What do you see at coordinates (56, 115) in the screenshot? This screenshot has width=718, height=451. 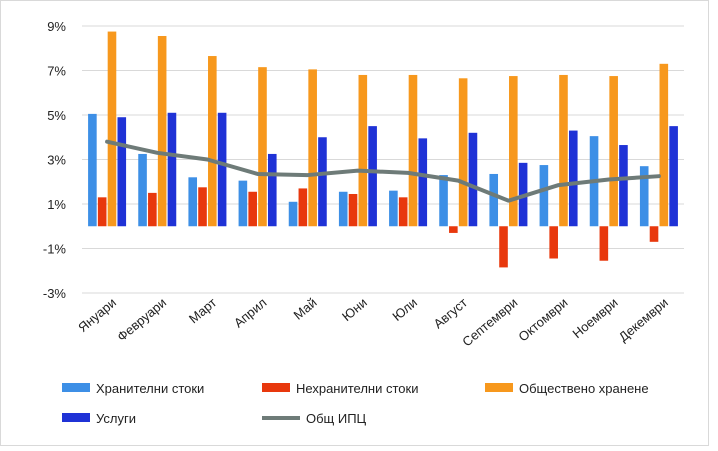 I see `y-tick-label: 5%` at bounding box center [56, 115].